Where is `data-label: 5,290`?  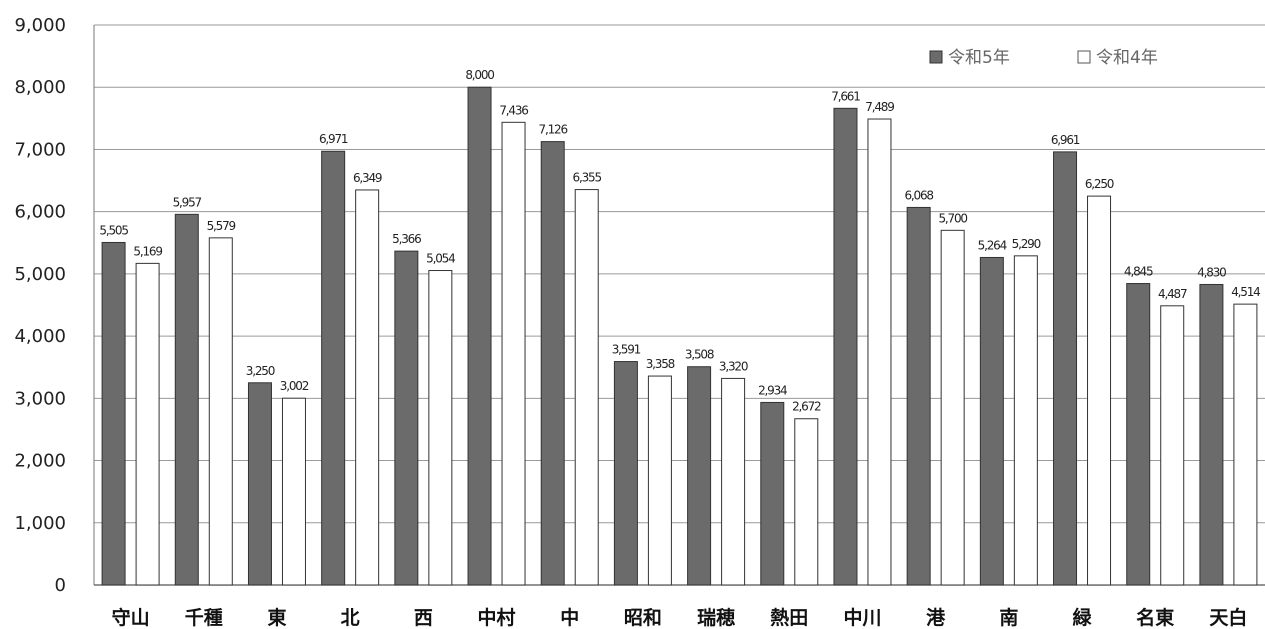
data-label: 5,290 is located at coordinates (1026, 244).